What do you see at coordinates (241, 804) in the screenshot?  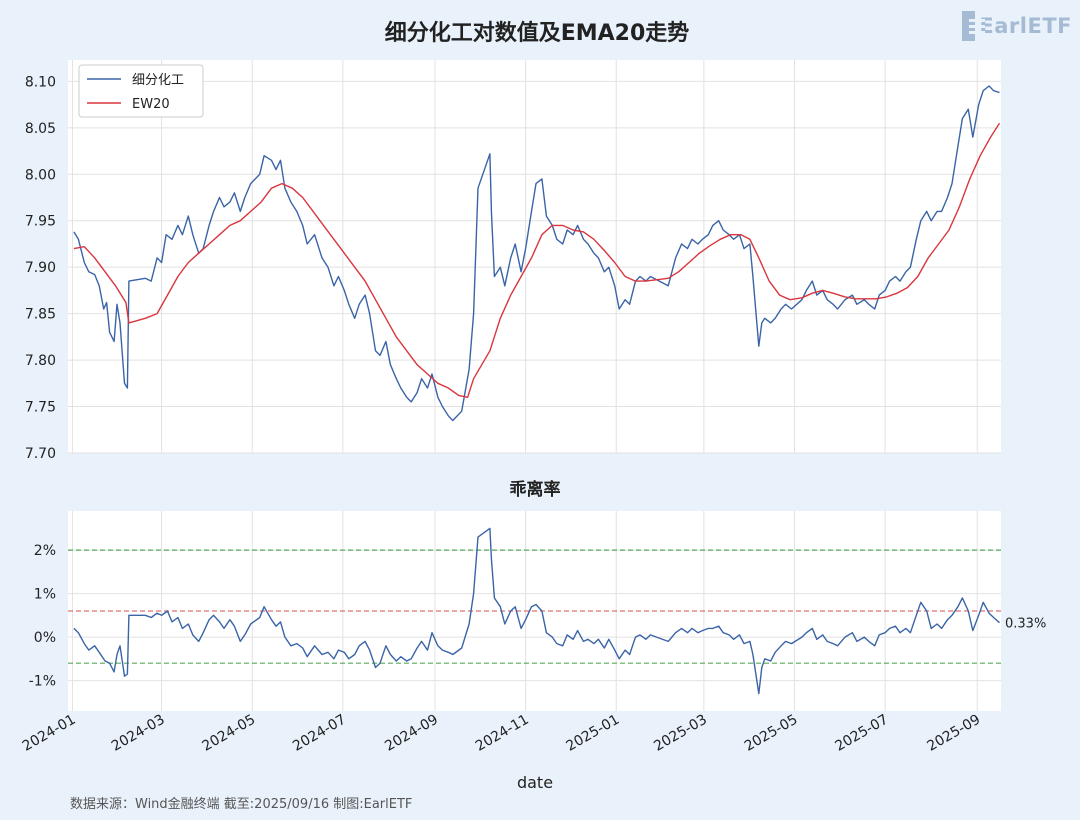 I see `source-note: 数据来源：Wind金融终端 截至:2025/09/16 制图:EarlETF` at bounding box center [241, 804].